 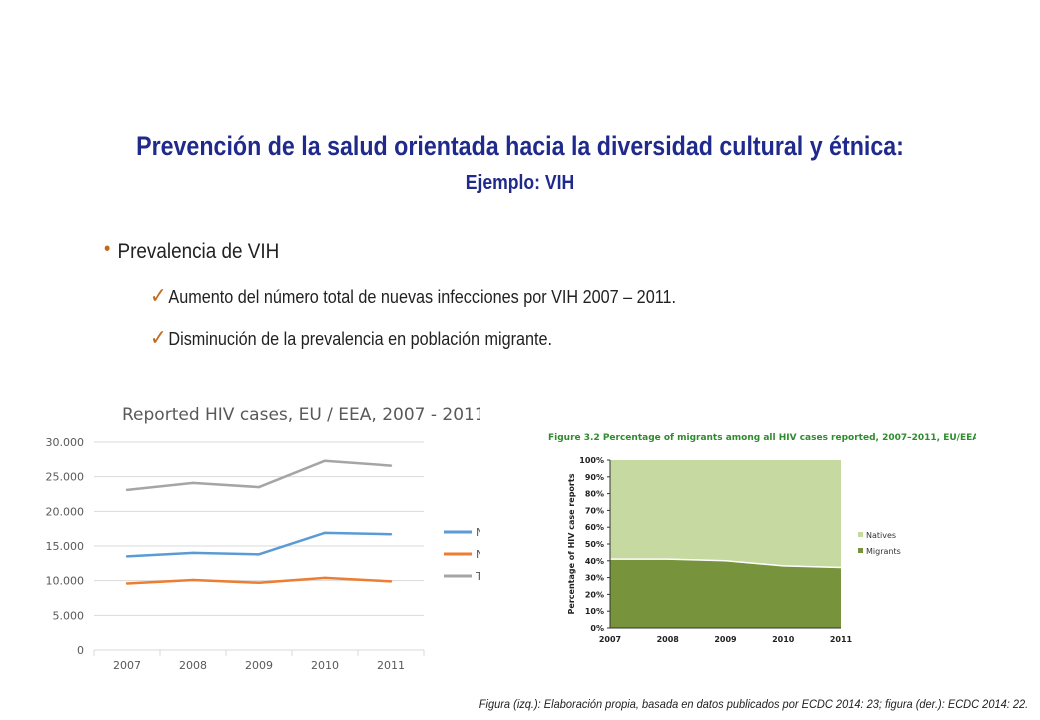 I want to click on legend-label: Non-Natives, so click(x=478, y=554).